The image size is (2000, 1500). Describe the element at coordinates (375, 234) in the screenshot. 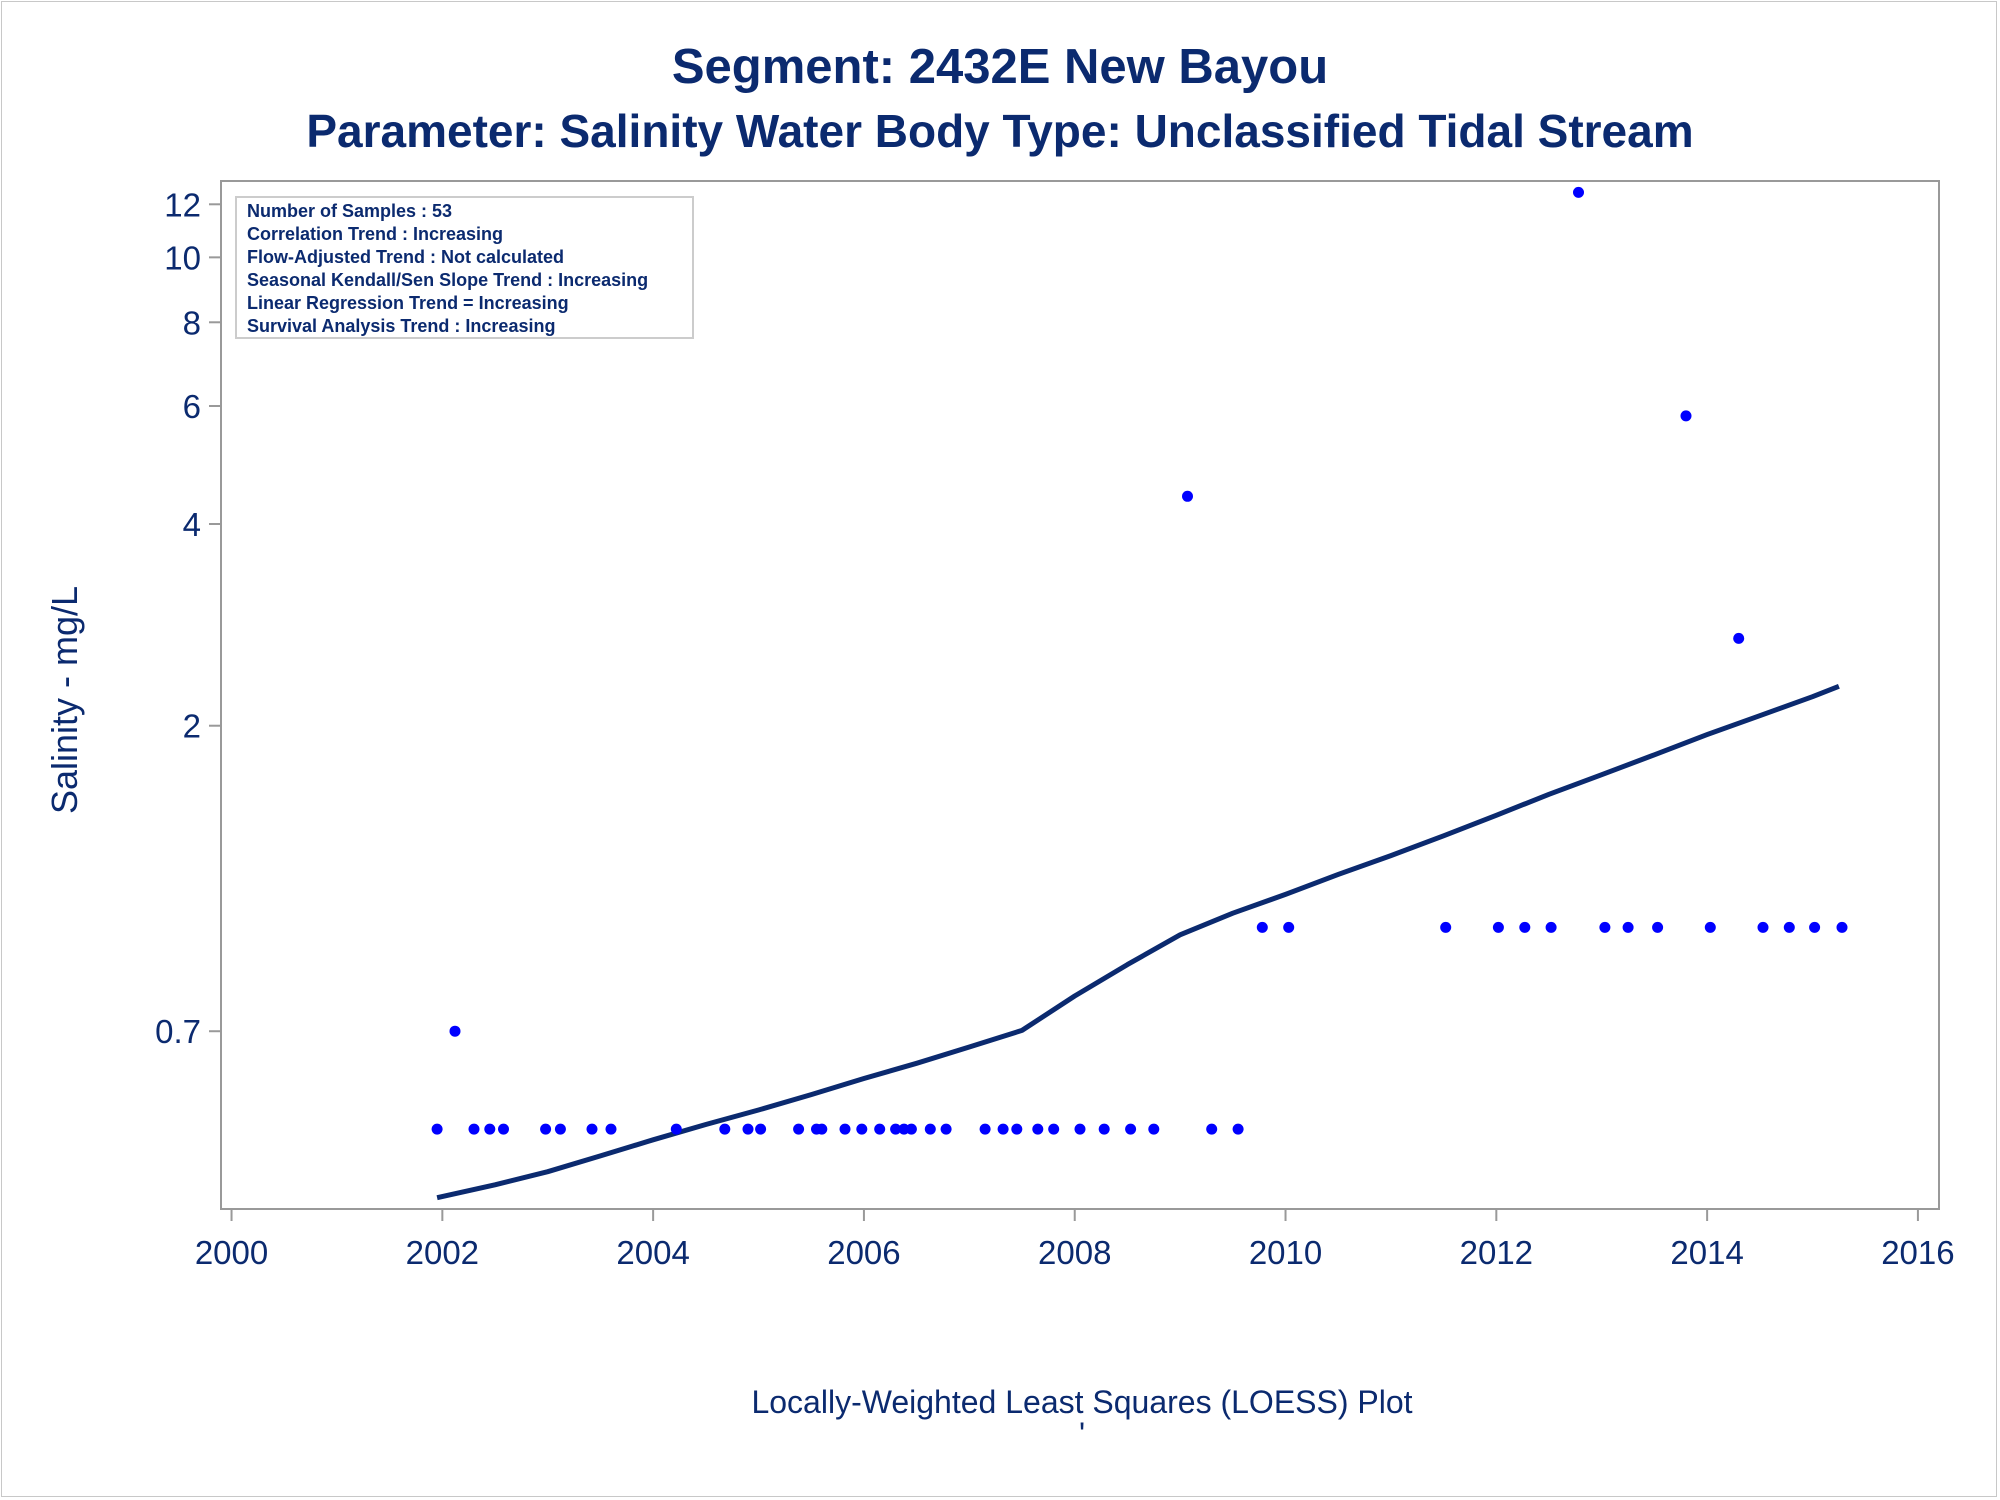

I see `info-correlation: Correlation Trend : Increasing` at that location.